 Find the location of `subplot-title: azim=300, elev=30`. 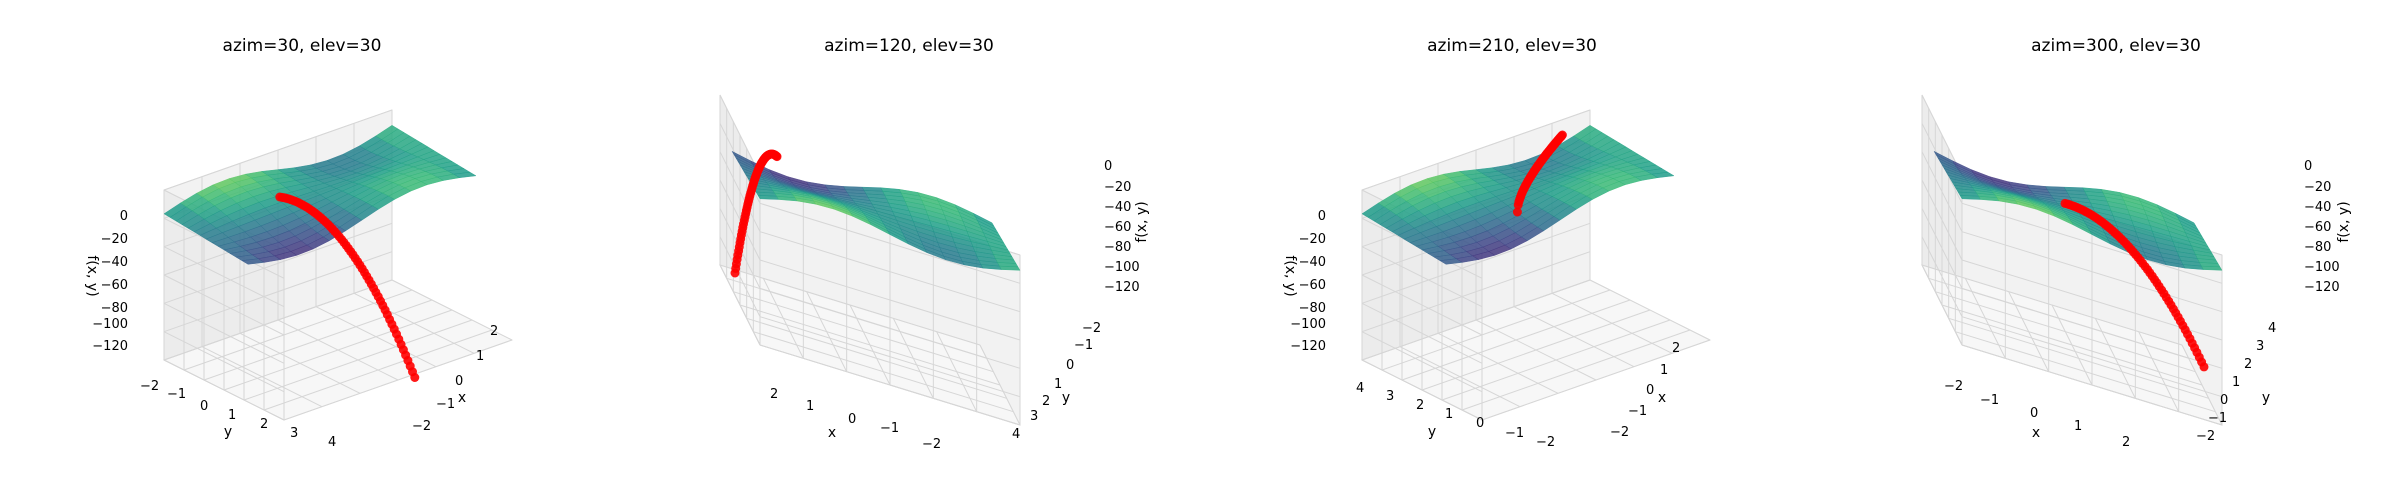

subplot-title: azim=300, elev=30 is located at coordinates (2116, 46).